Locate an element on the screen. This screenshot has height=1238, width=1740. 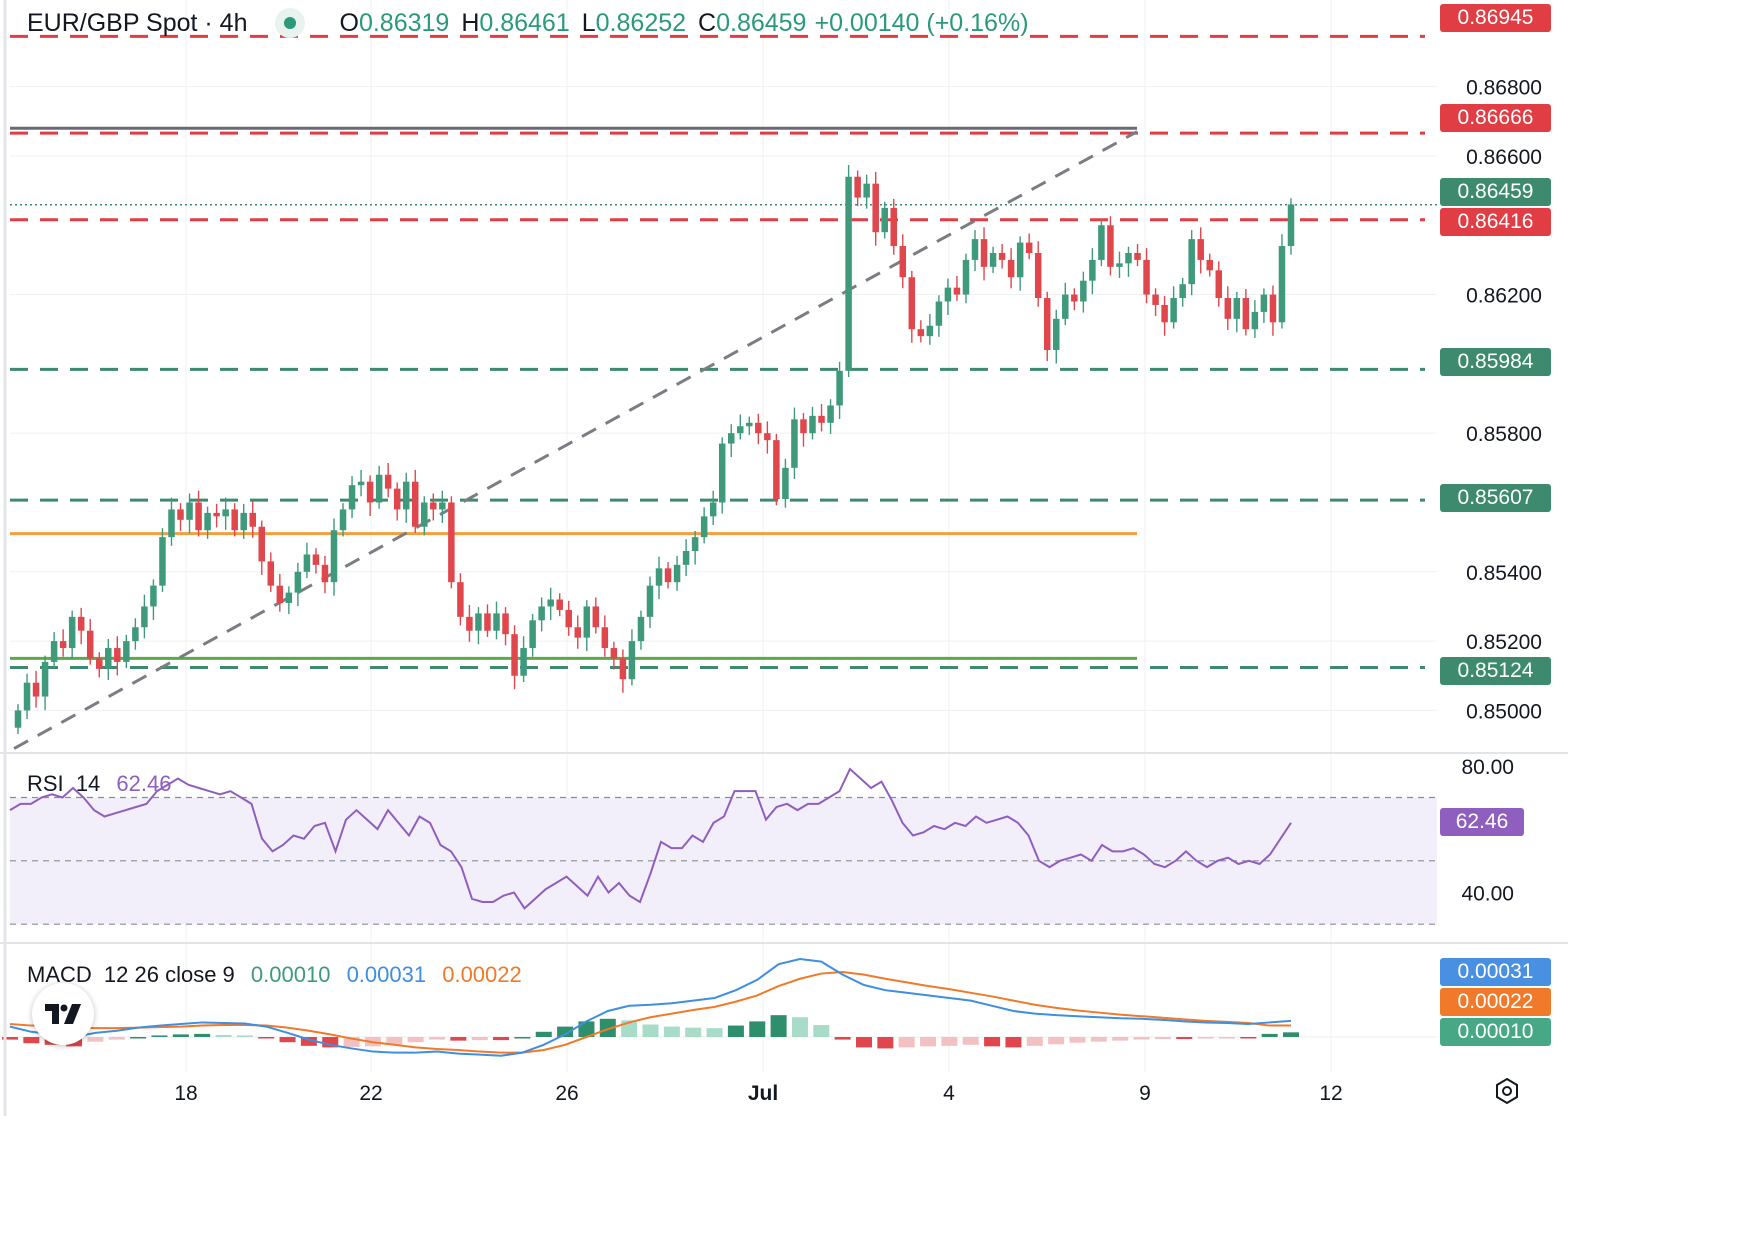
tradingview-logo is located at coordinates (63, 1014).